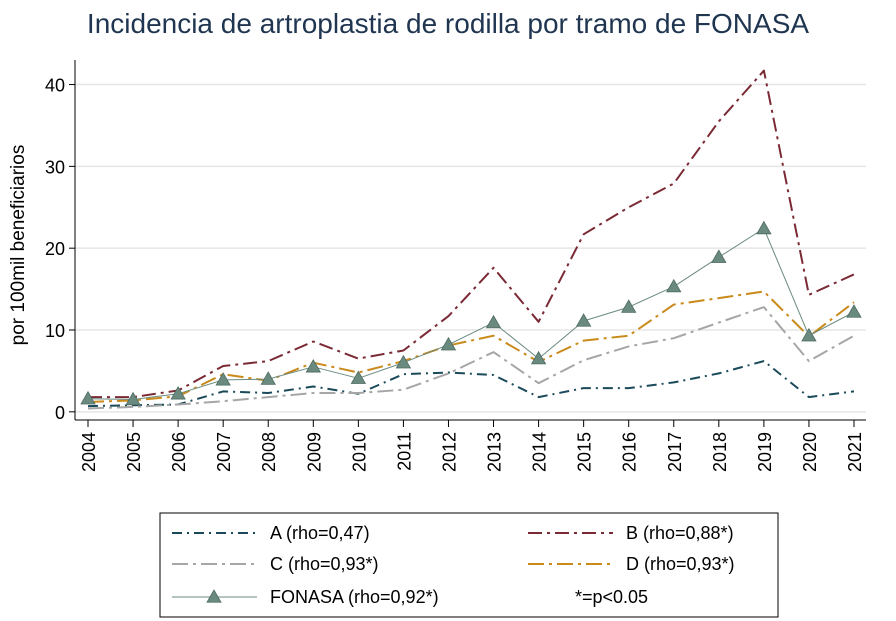 This screenshot has width=896, height=621. Describe the element at coordinates (89, 452) in the screenshot. I see `x-tick-label: 2004` at that location.